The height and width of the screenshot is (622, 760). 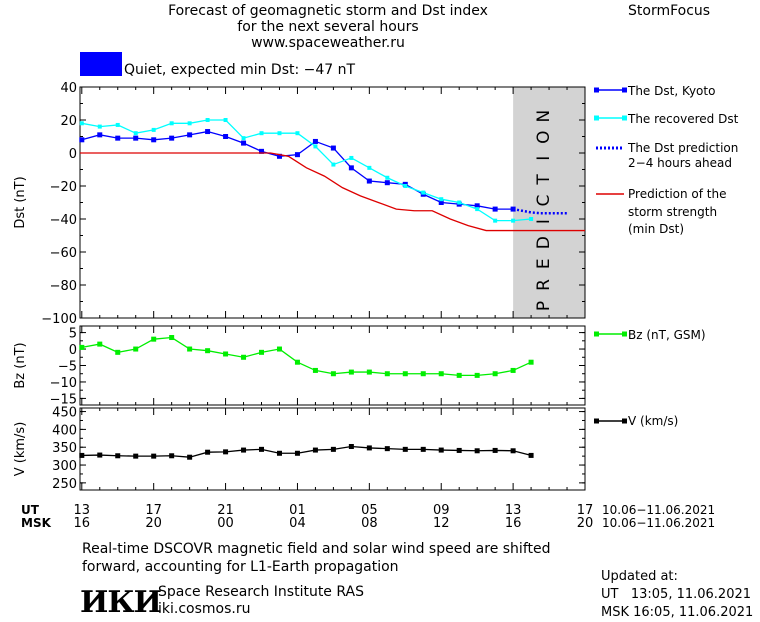 I want to click on y-axis-label: Dst (nT), so click(x=20, y=202).